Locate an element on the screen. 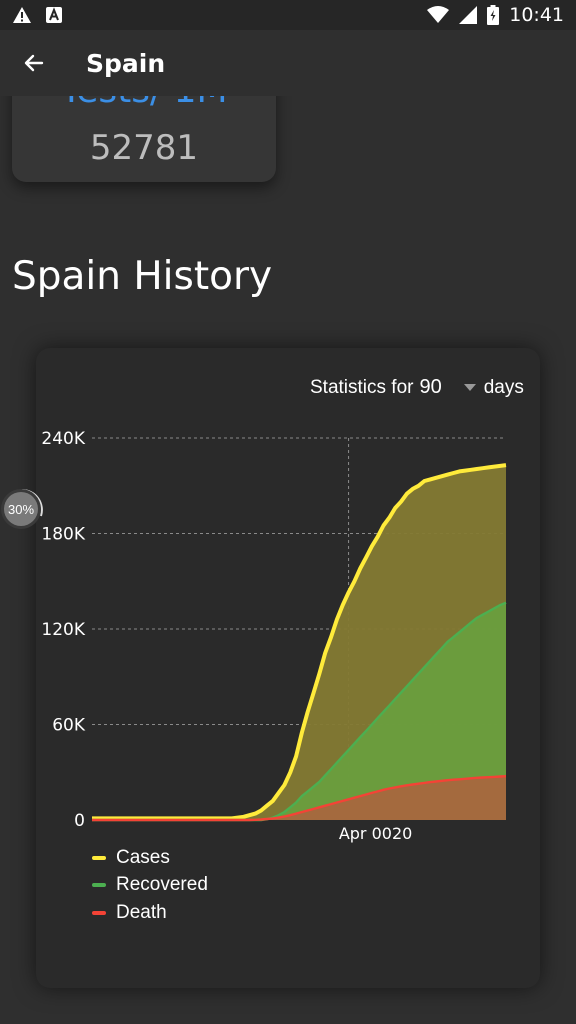 The width and height of the screenshot is (576, 1024). accessibility-icon is located at coordinates (54, 15).